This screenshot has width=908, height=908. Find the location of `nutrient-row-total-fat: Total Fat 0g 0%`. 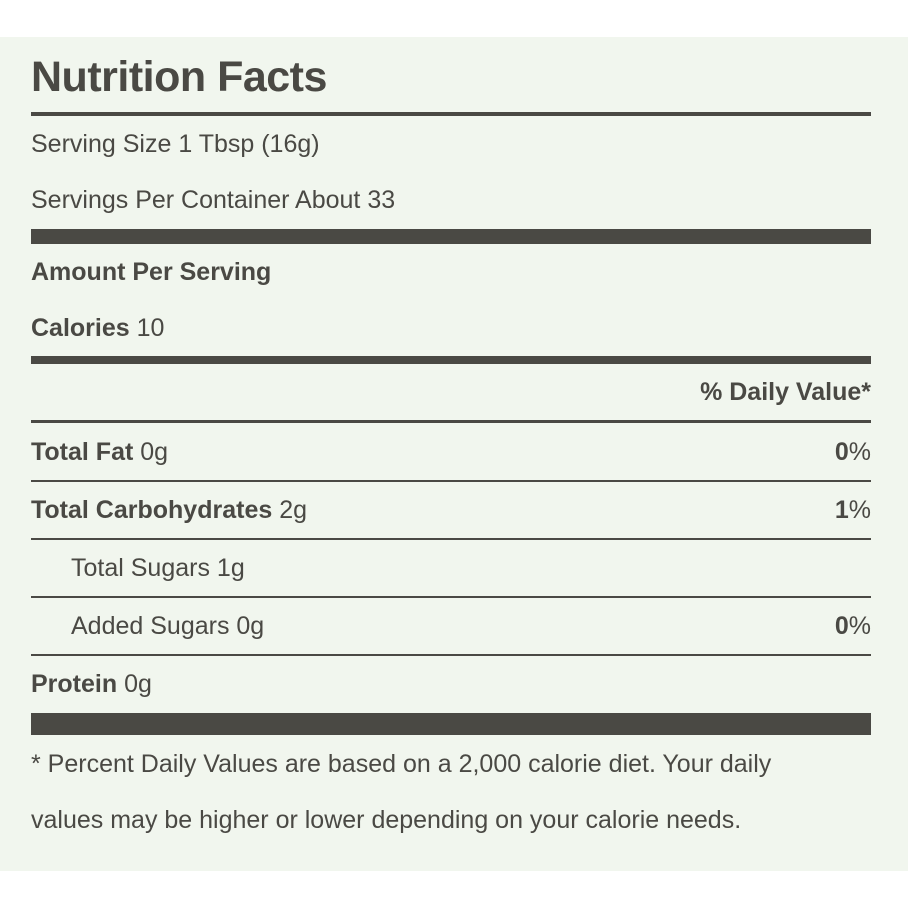

nutrient-row-total-fat: Total Fat 0g 0% is located at coordinates (451, 452).